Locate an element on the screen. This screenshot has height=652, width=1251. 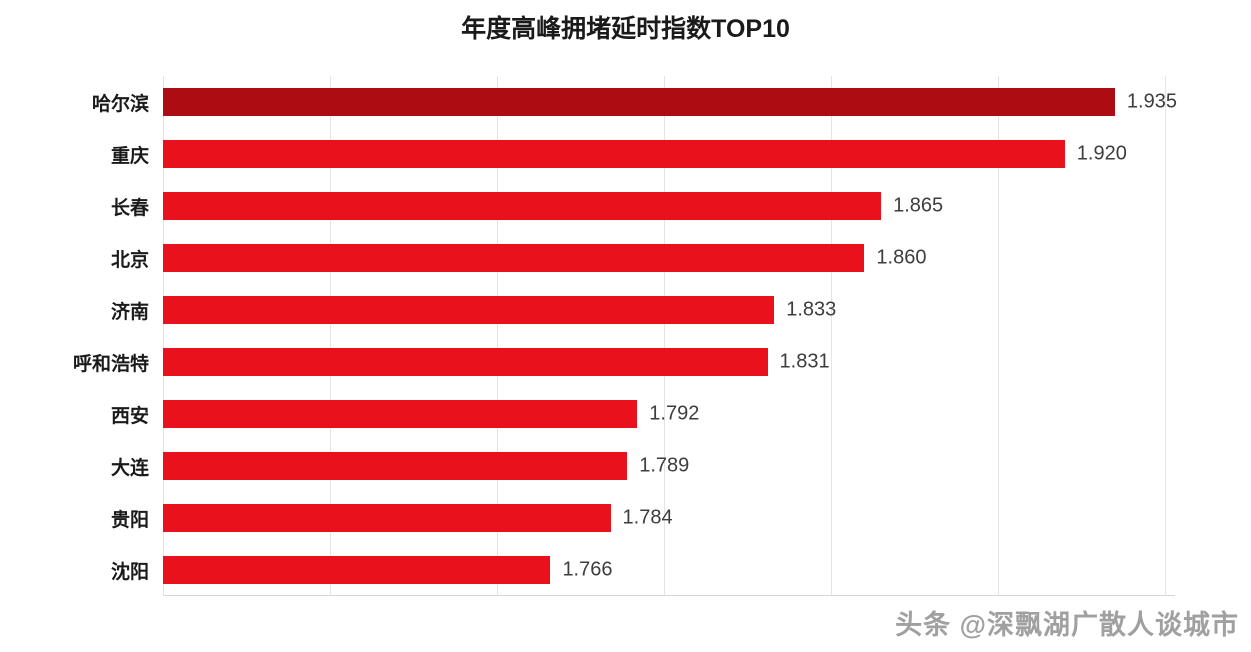
value-label: 1.865 is located at coordinates (918, 205).